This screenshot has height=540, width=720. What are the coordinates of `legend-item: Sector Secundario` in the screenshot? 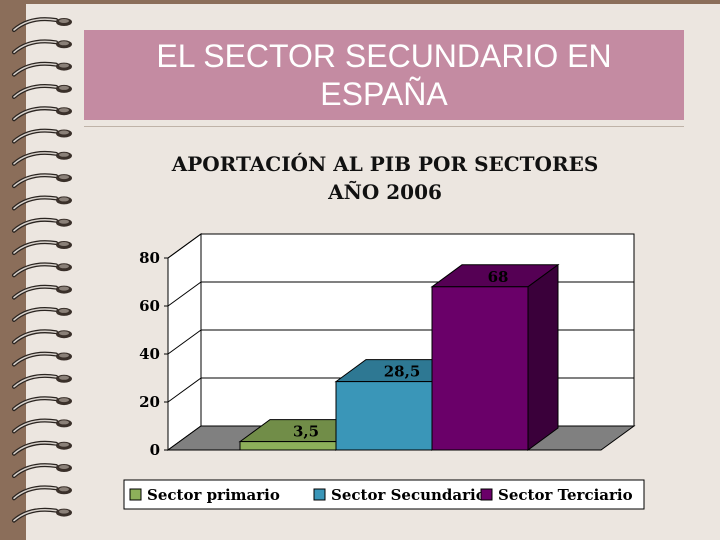 It's located at (399, 495).